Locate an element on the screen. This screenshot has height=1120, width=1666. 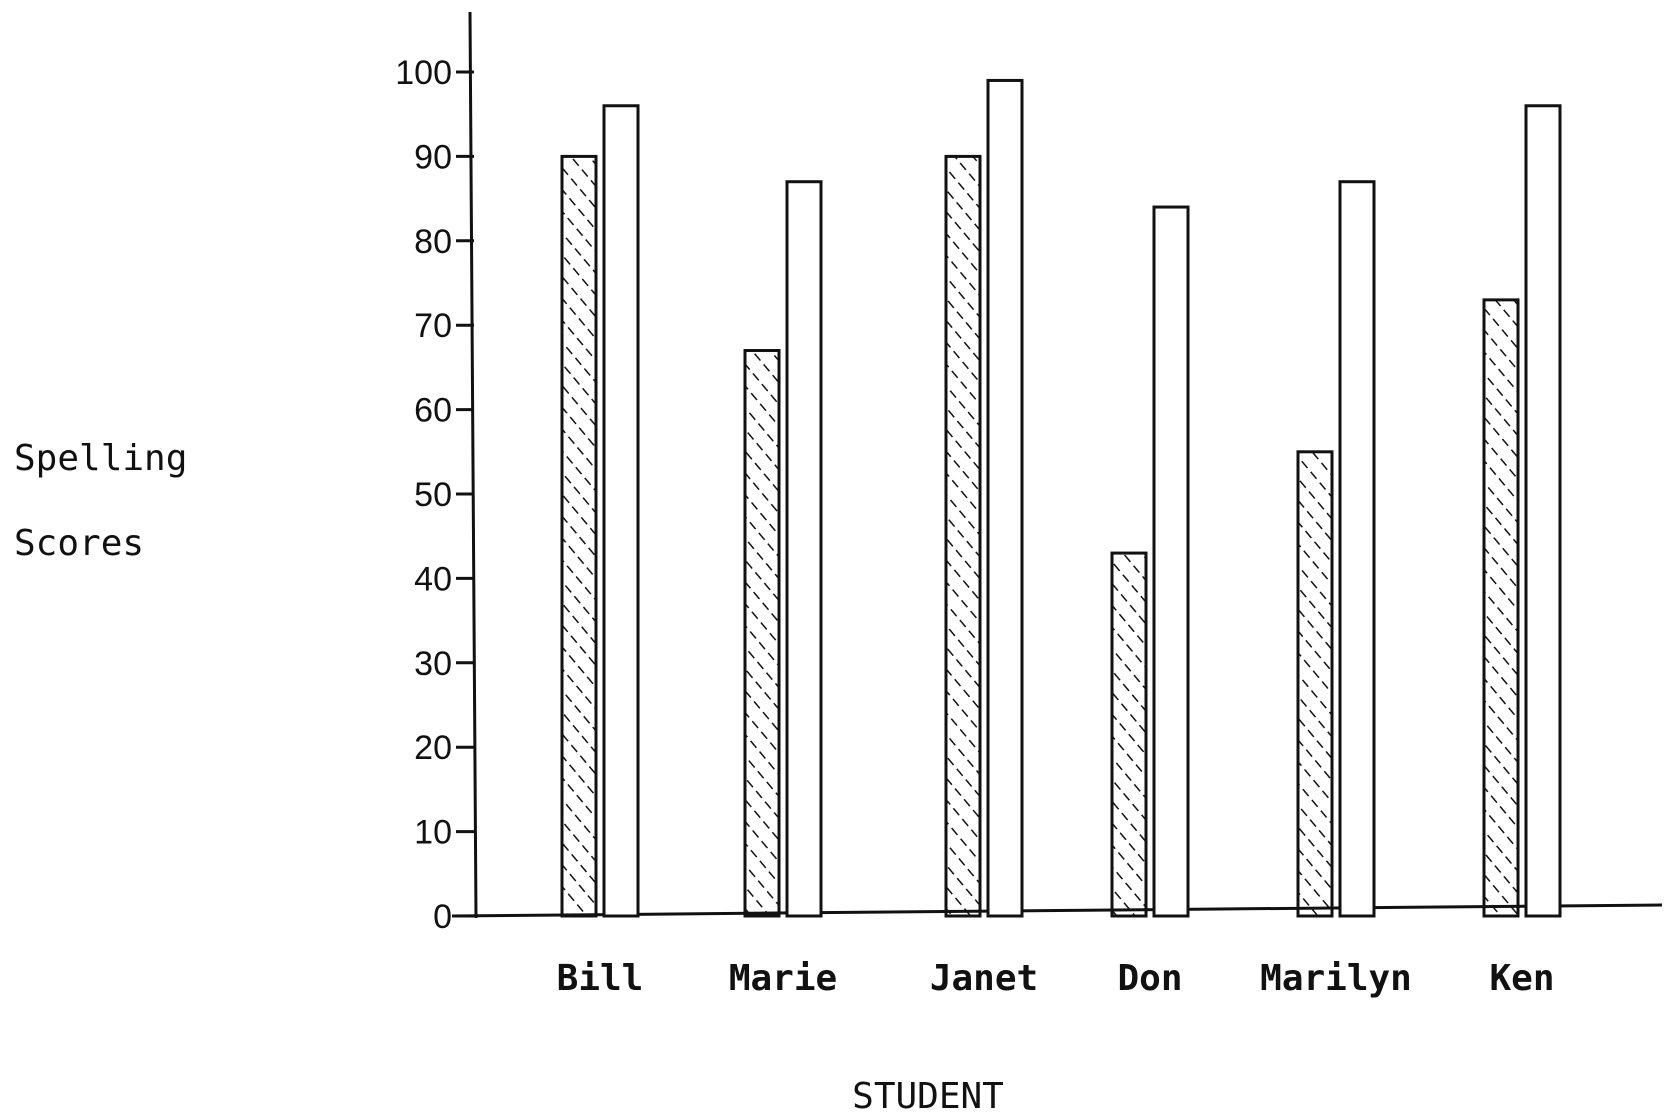
x-axis-label: STUDENT is located at coordinates (928, 1096).